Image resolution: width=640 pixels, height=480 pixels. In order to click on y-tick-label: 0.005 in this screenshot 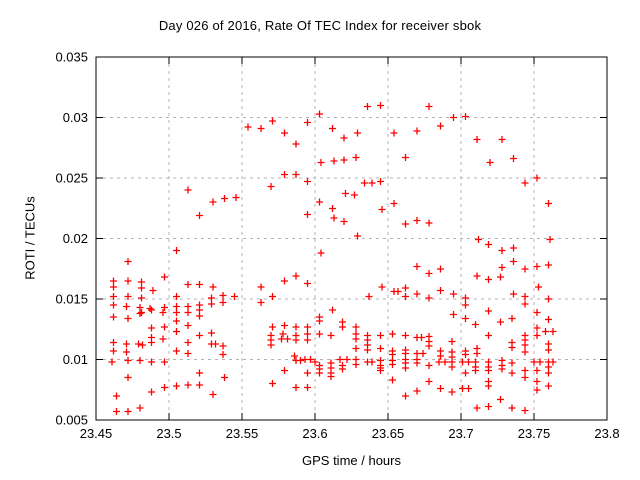, I will do `click(71, 420)`.